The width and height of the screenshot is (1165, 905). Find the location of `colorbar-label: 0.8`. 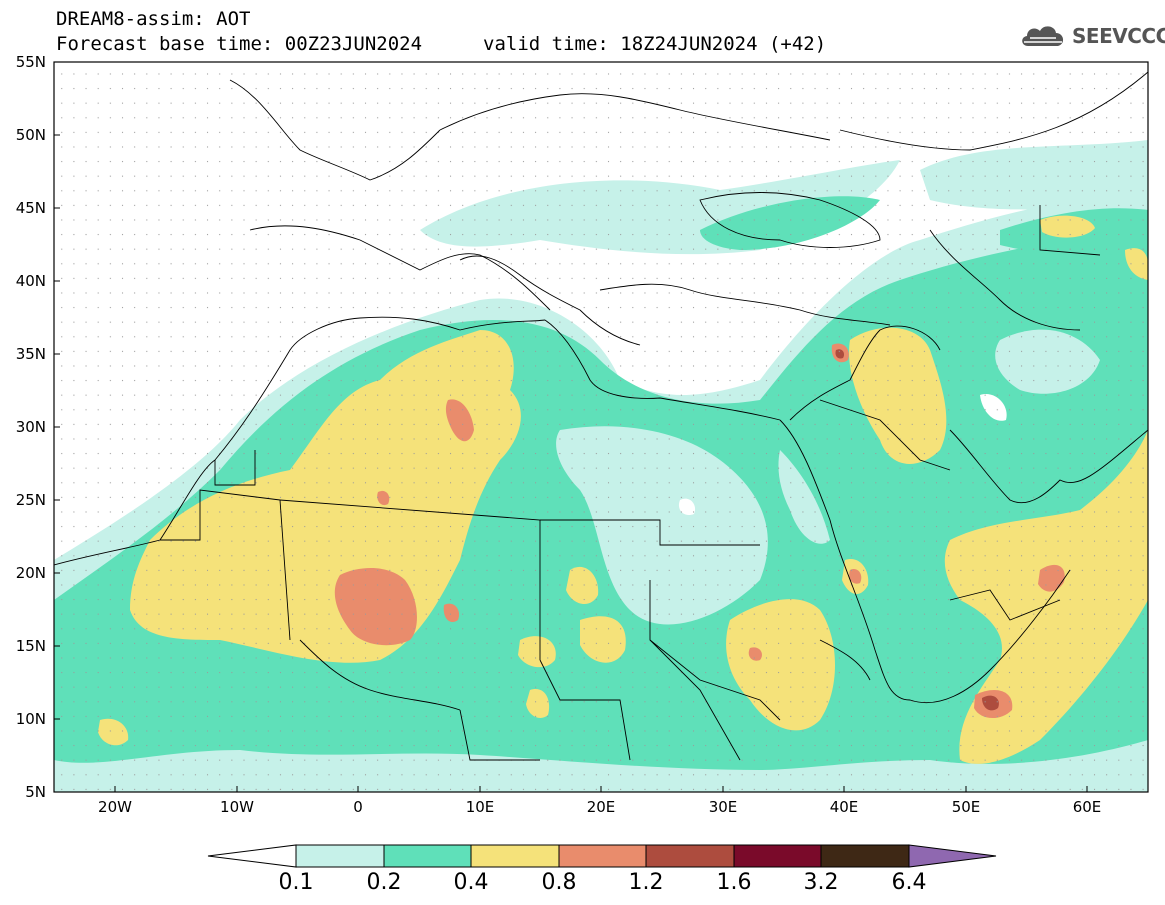

colorbar-label: 0.8 is located at coordinates (559, 882).